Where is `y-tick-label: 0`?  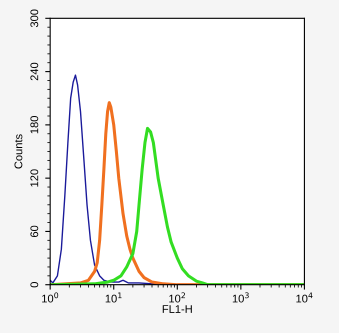 y-tick-label: 0 is located at coordinates (34, 285).